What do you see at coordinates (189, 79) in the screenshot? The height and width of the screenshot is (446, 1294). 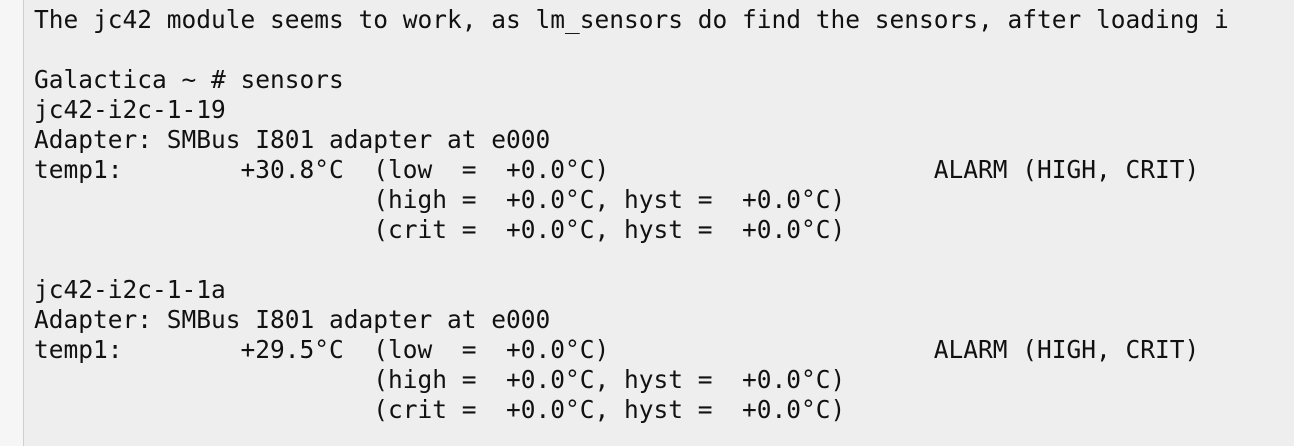 I see `shell-prompt-line: Galactica ~ # sensors` at bounding box center [189, 79].